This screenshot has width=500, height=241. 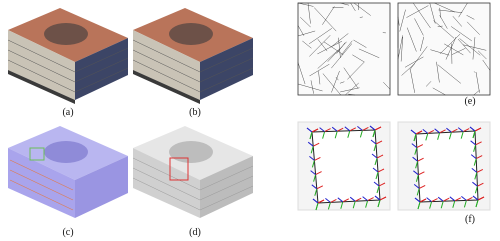 What do you see at coordinates (195, 112) in the screenshot?
I see `label: (b)` at bounding box center [195, 112].